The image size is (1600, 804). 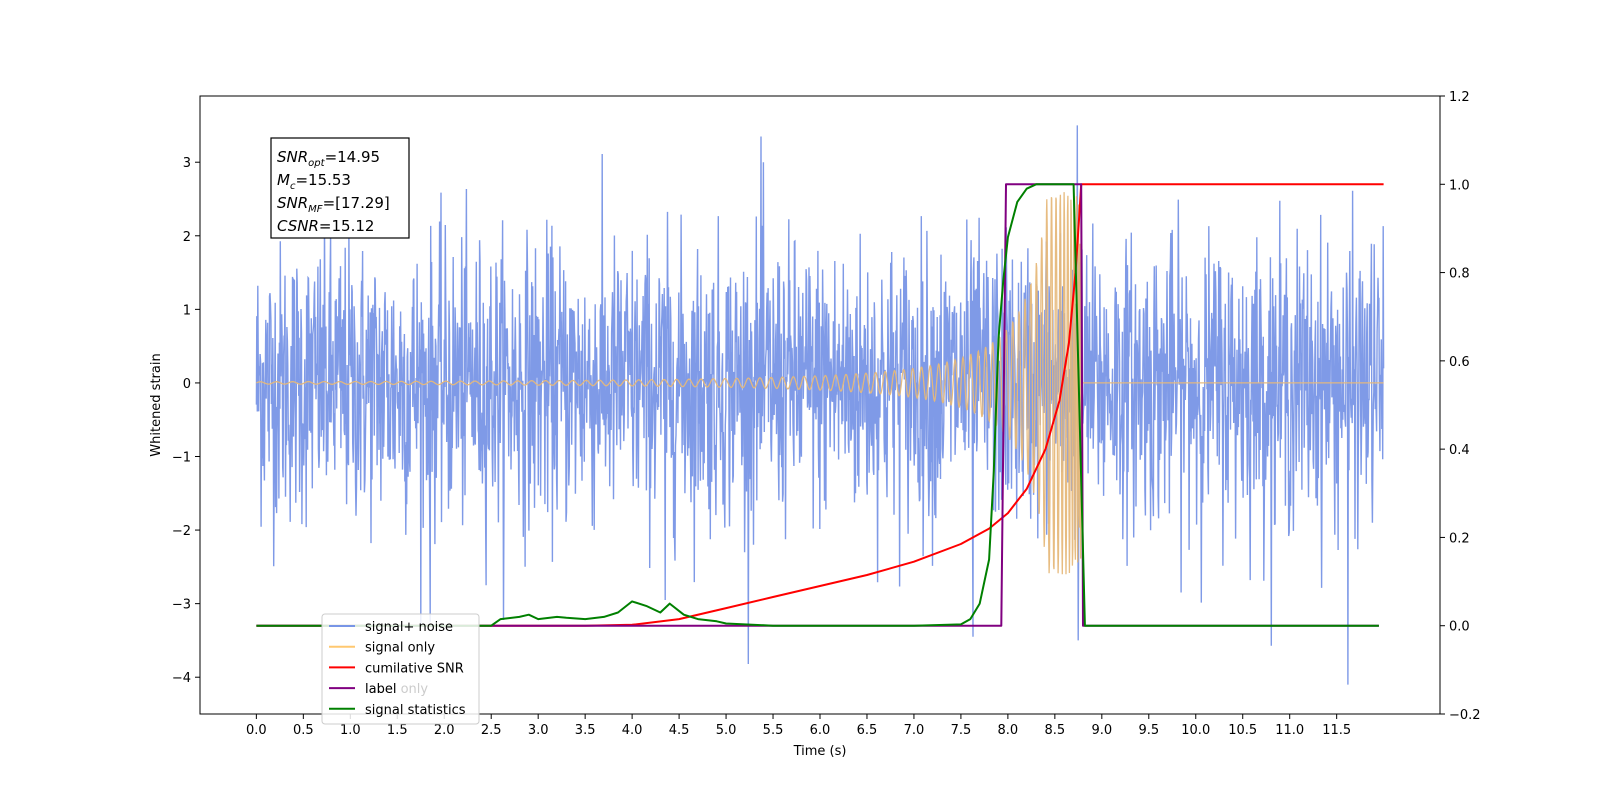 What do you see at coordinates (415, 710) in the screenshot?
I see `legend-label: signal statistics` at bounding box center [415, 710].